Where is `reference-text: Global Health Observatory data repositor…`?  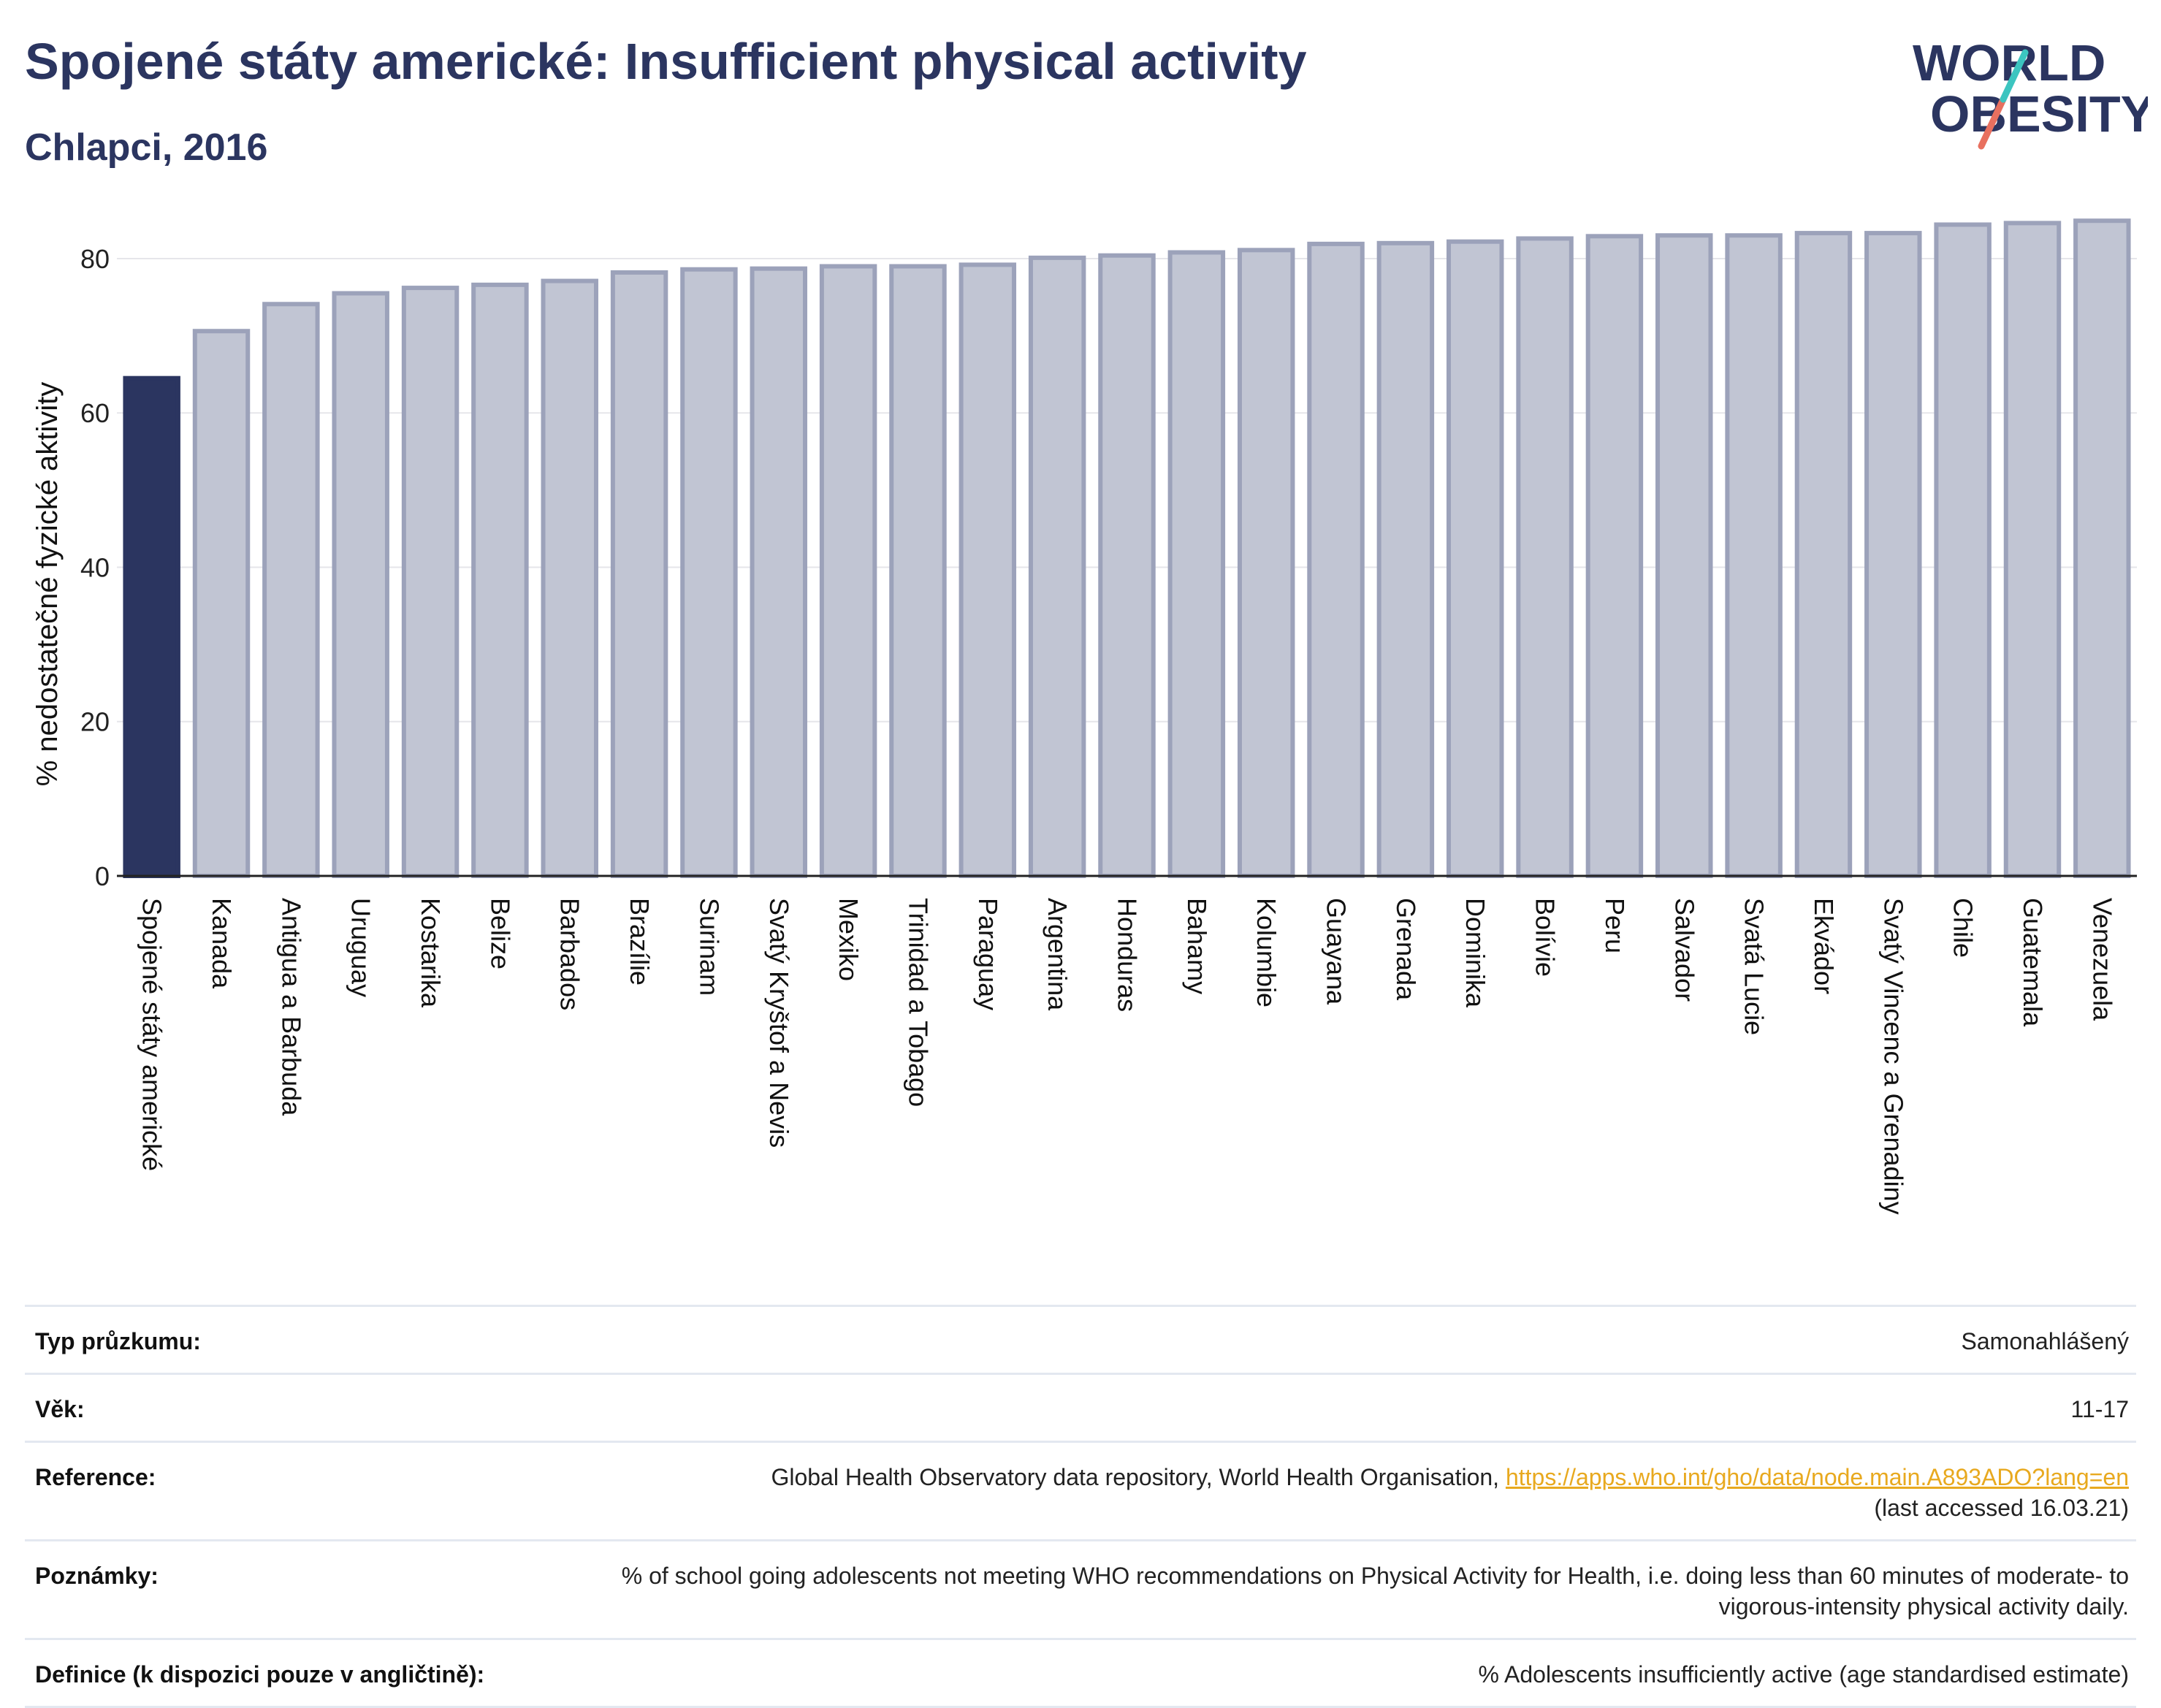 reference-text: Global Health Observatory data repositor… is located at coordinates (1139, 1477).